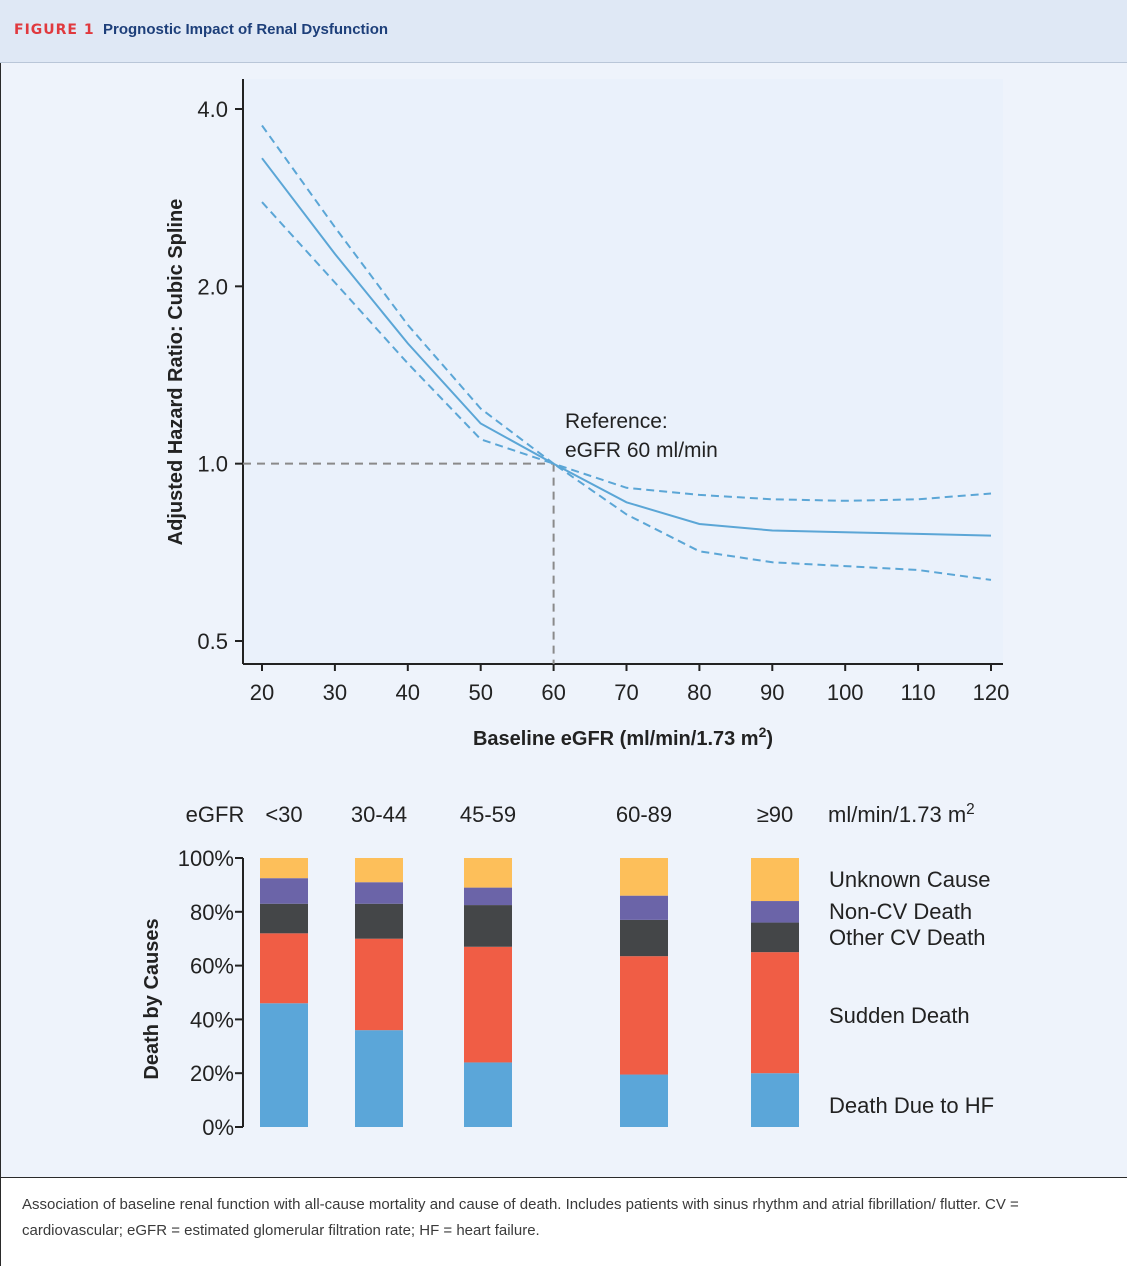 The width and height of the screenshot is (1127, 1266). I want to click on bar-category-2: 45-59, so click(488, 814).